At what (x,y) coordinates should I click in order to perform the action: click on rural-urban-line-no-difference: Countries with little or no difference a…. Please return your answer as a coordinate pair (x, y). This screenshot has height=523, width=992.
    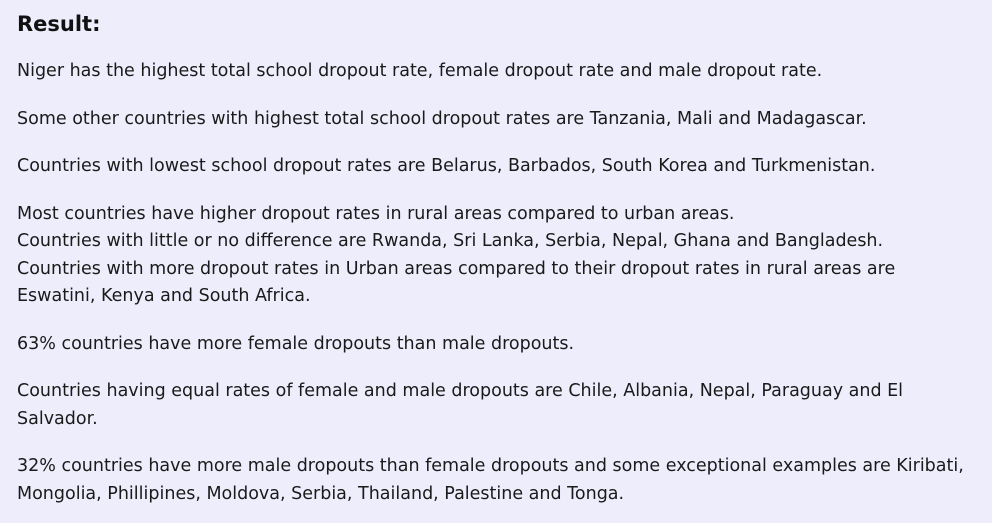
    Looking at the image, I should click on (450, 241).